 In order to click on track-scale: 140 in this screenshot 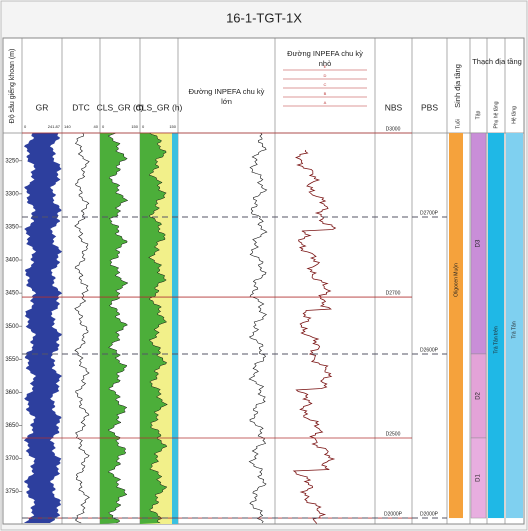, I will do `click(67, 126)`.